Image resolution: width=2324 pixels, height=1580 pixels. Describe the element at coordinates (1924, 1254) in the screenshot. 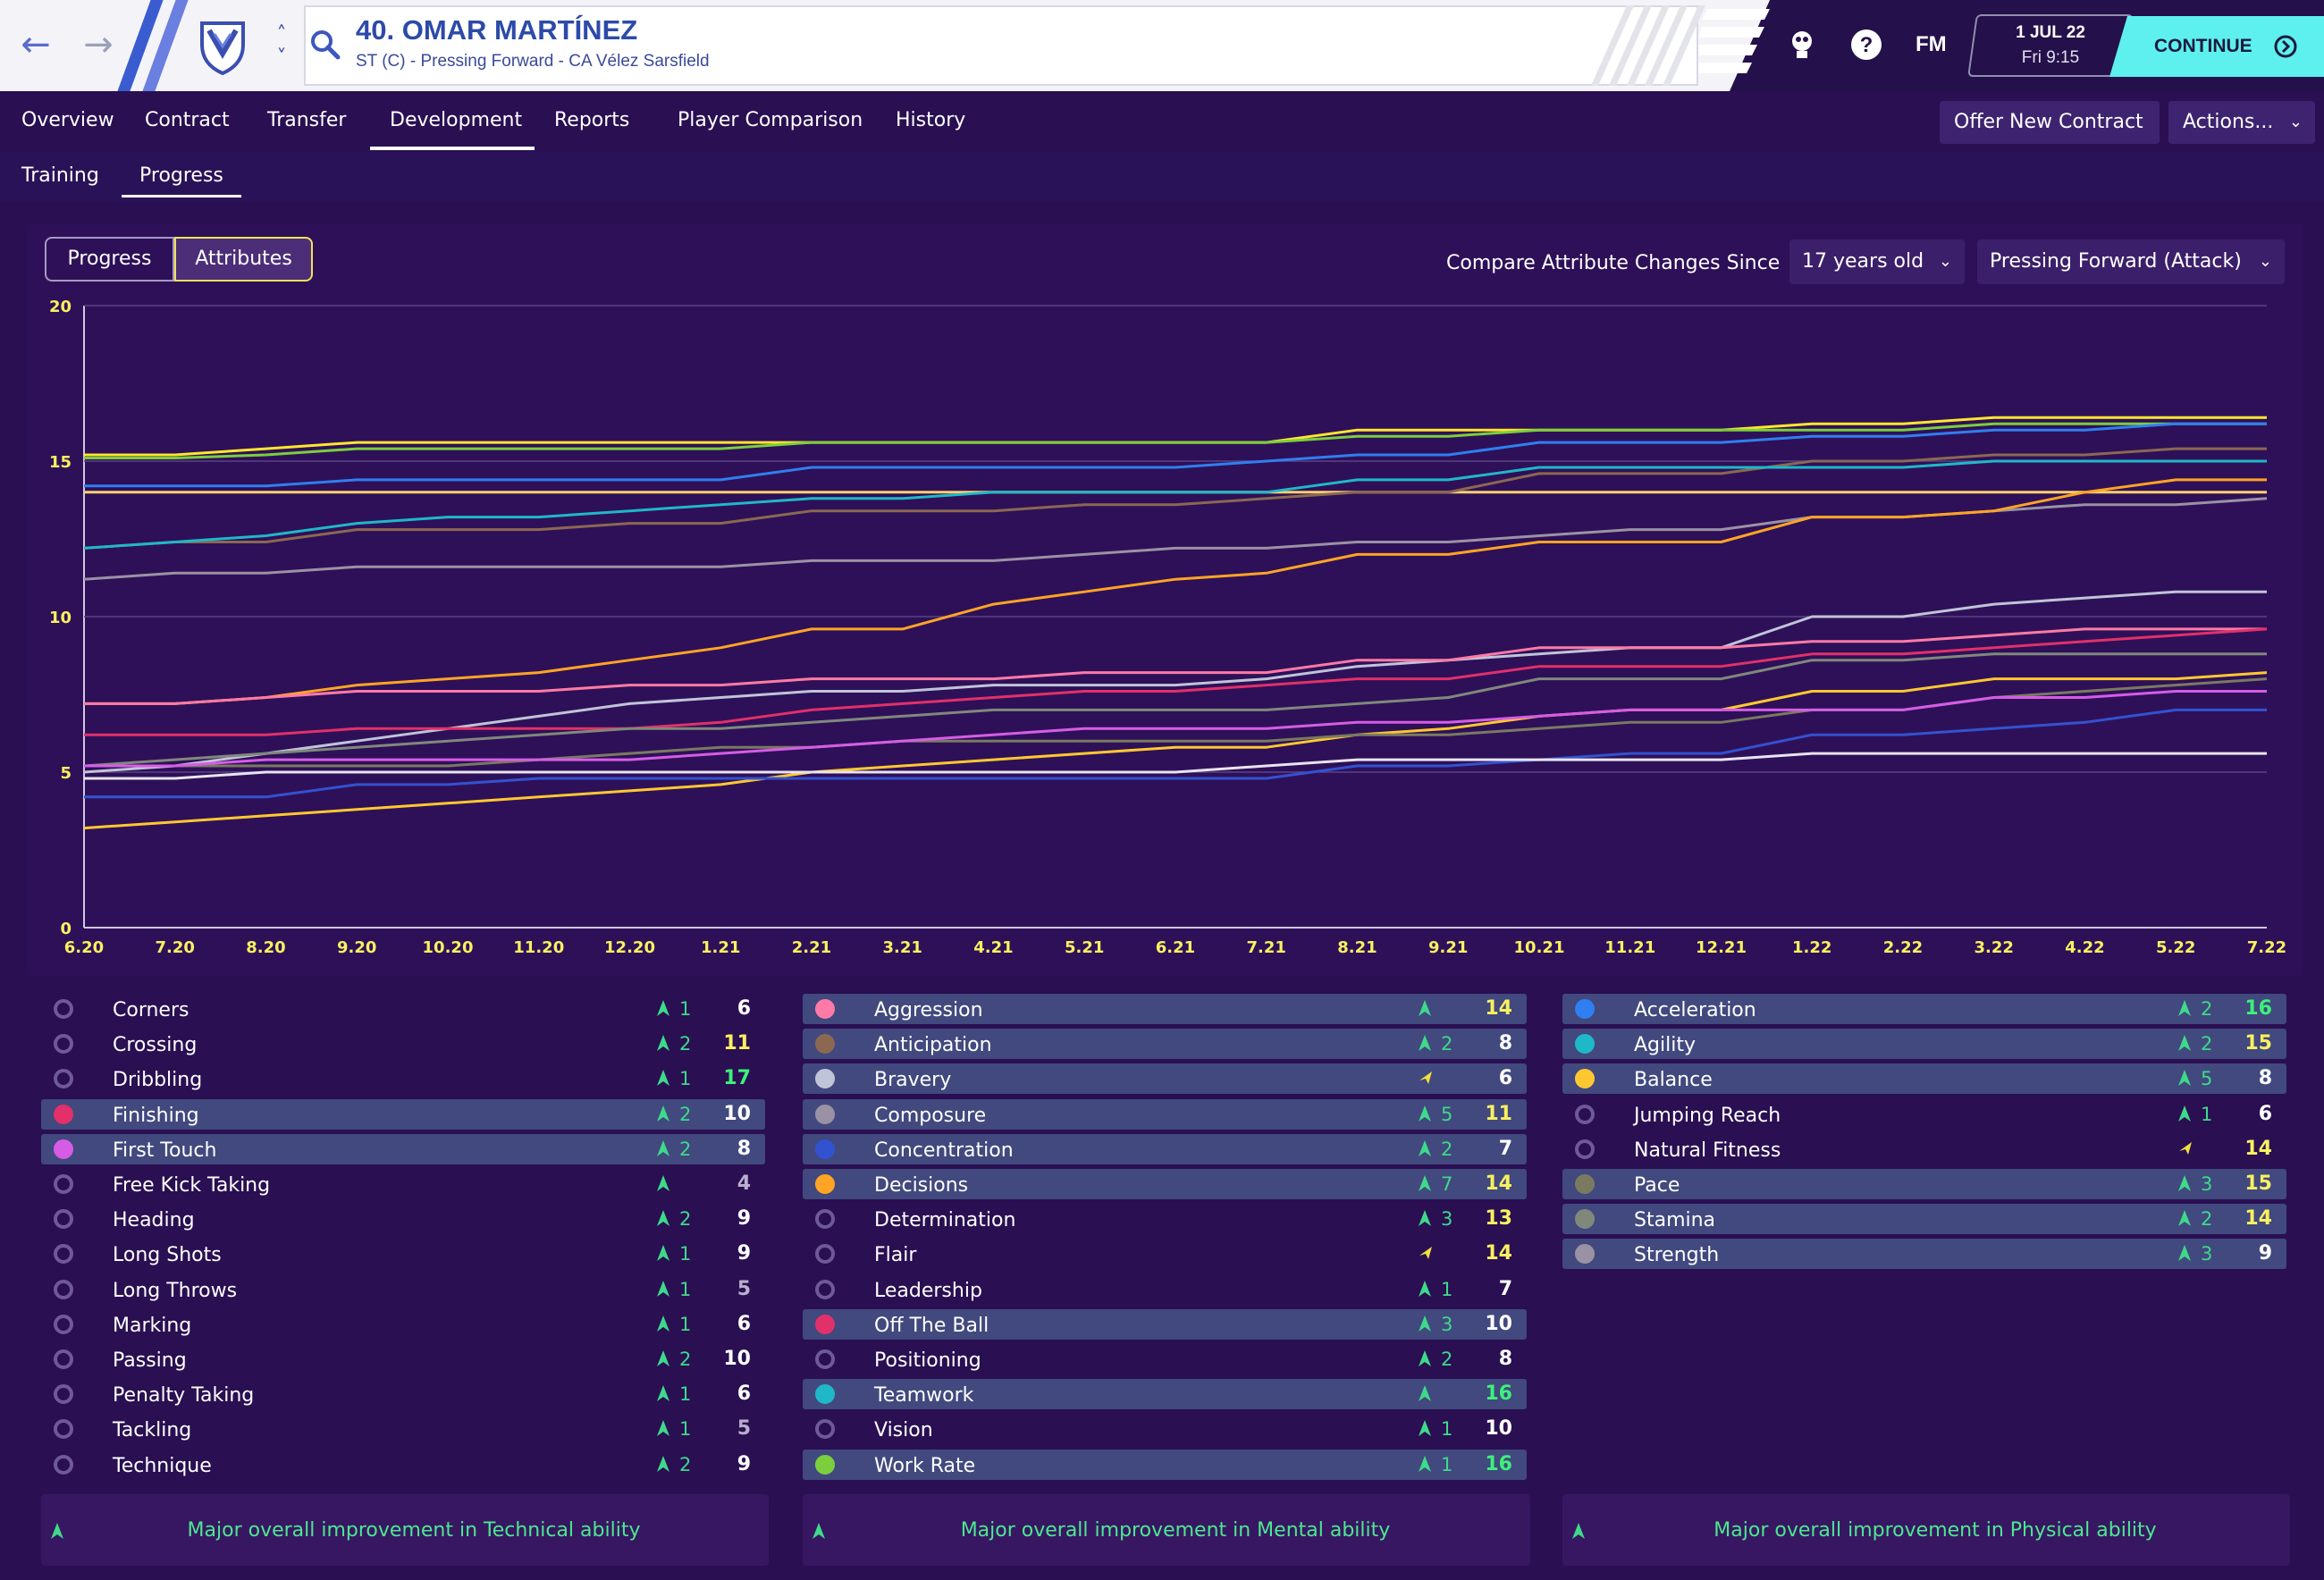

I see `attribute-row: Strength 3 9` at that location.